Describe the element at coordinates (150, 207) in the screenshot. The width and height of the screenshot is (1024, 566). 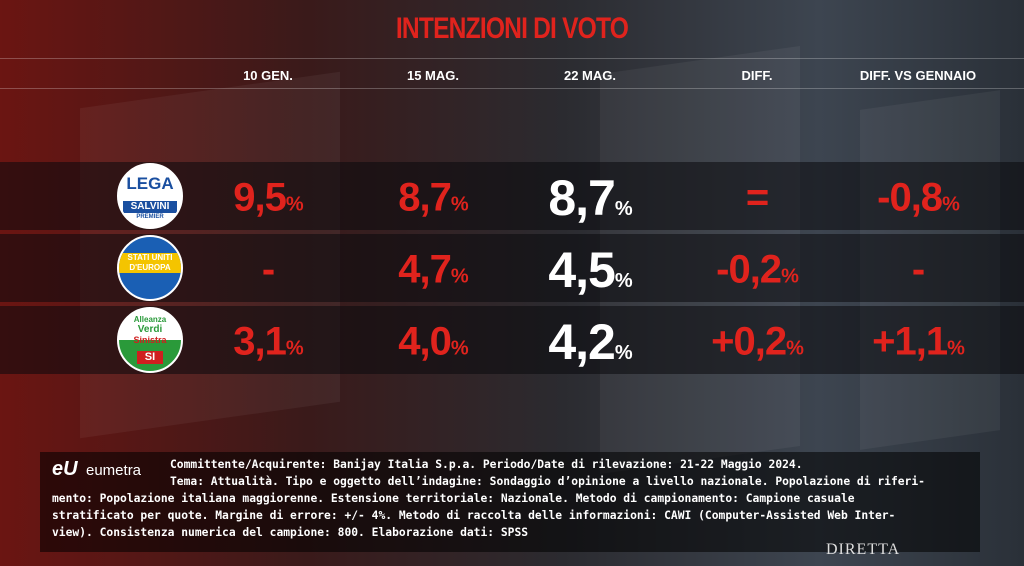
I see `logo-text: SALVINI` at that location.